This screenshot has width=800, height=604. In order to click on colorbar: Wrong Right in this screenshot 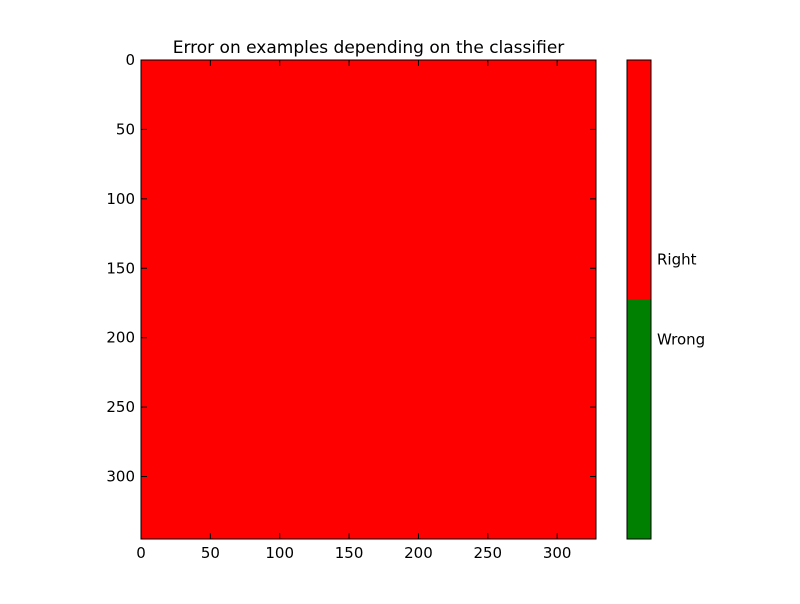, I will do `click(665, 299)`.